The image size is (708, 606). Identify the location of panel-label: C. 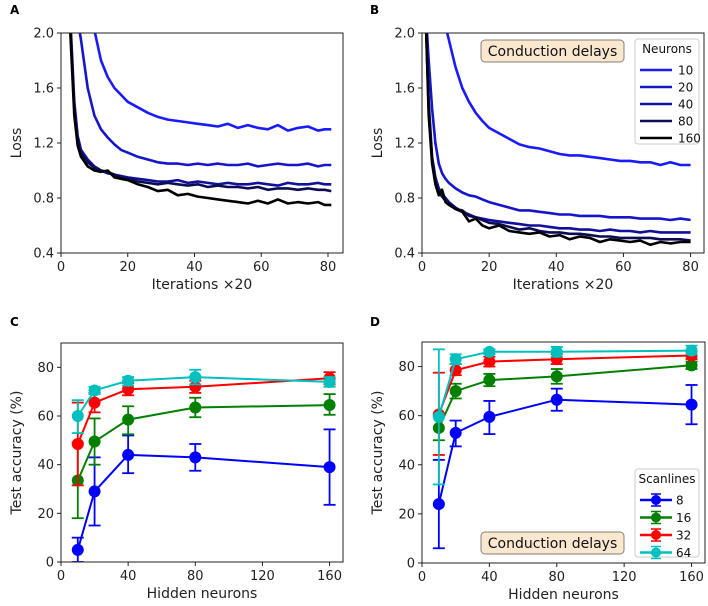
(14, 322).